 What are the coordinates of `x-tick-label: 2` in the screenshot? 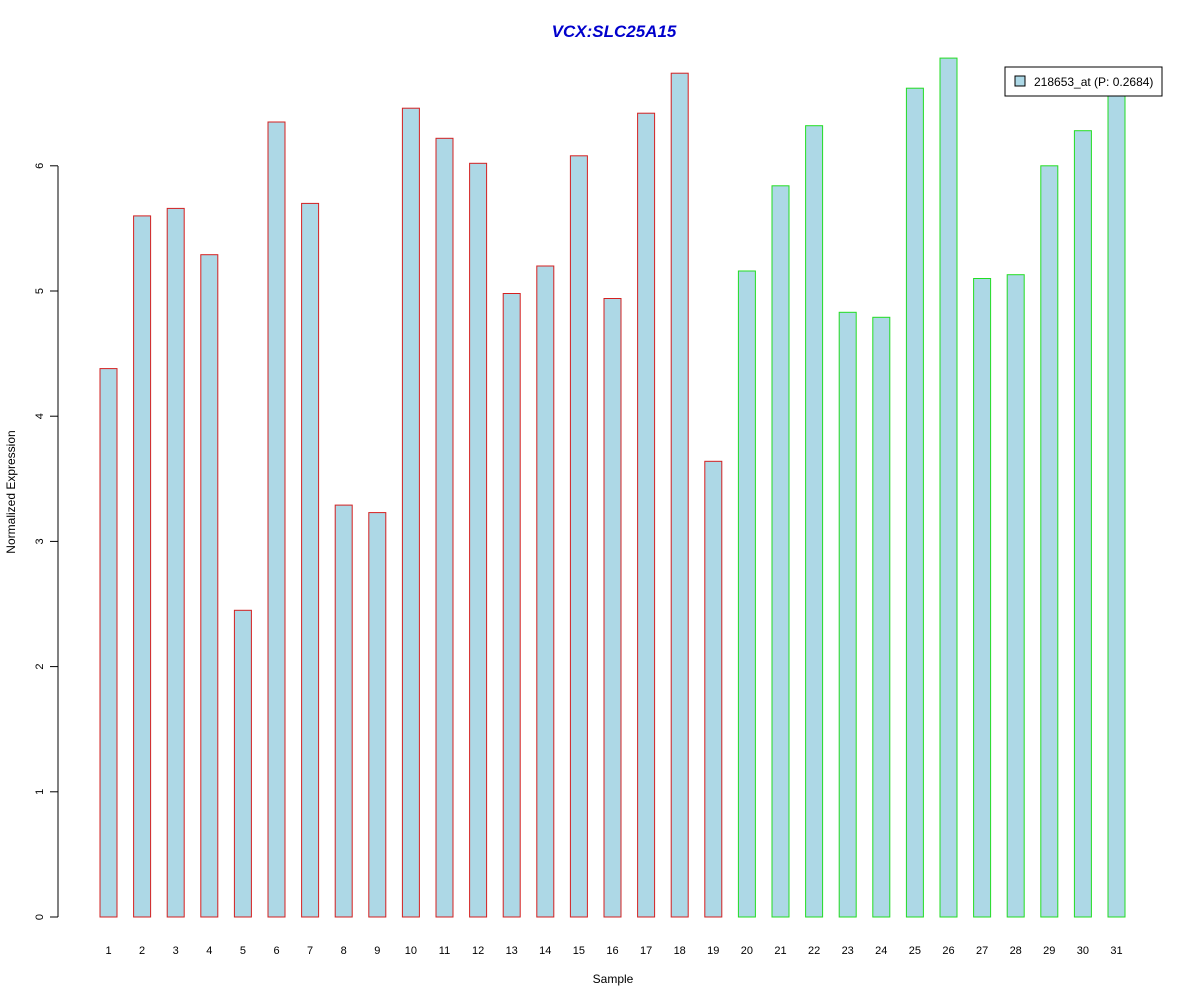 It's located at (142, 951).